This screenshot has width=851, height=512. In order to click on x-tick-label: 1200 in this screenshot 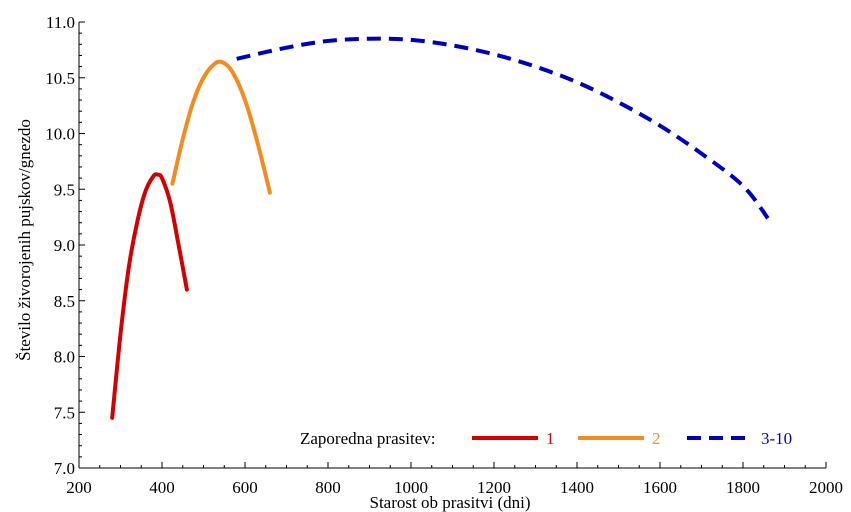, I will do `click(494, 487)`.